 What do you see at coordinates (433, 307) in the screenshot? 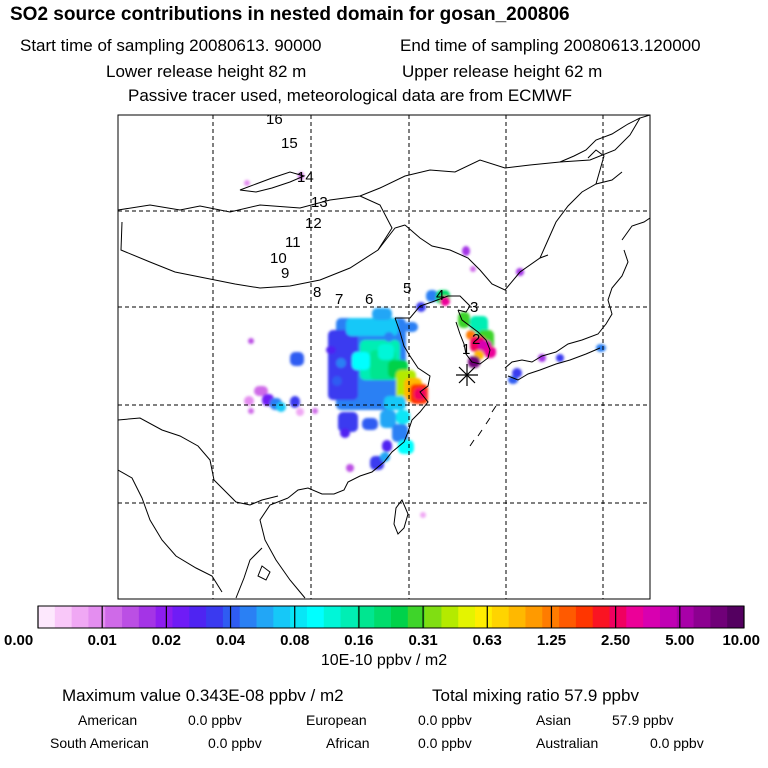
I see `bohai-coast` at bounding box center [433, 307].